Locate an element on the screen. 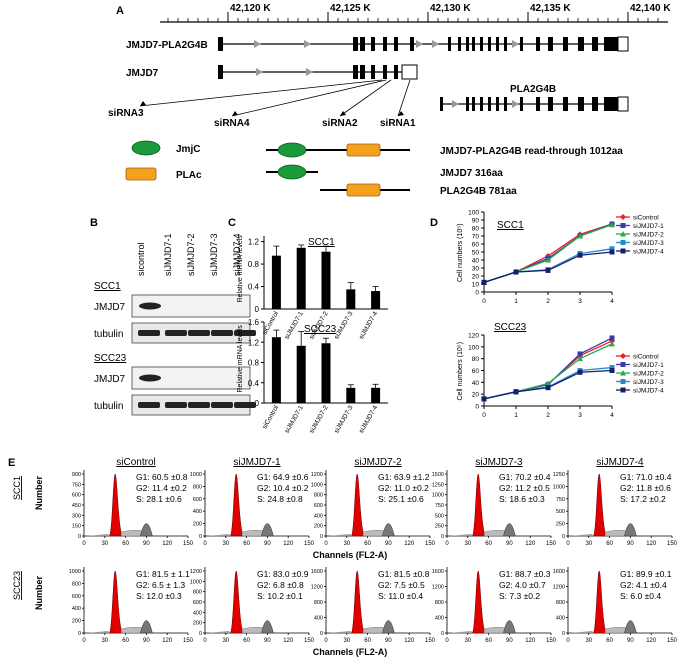  hist-y-tick-label: 800 is located at coordinates (560, 603).